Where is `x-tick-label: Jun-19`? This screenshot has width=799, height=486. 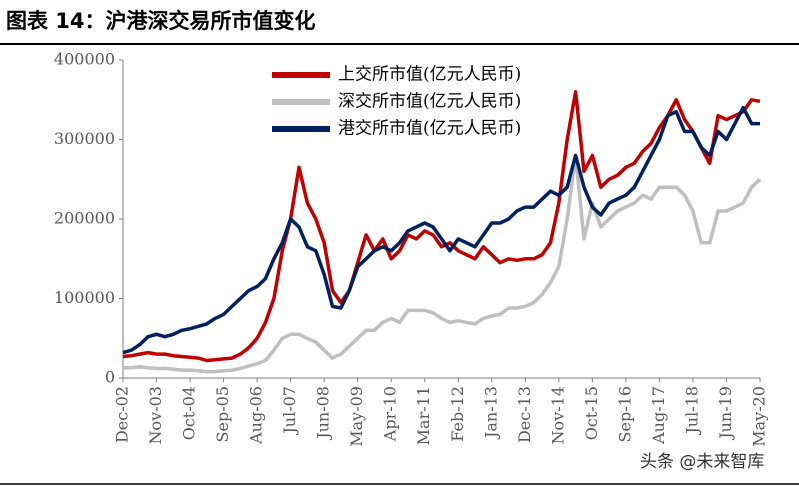 x-tick-label: Jun-19 is located at coordinates (725, 413).